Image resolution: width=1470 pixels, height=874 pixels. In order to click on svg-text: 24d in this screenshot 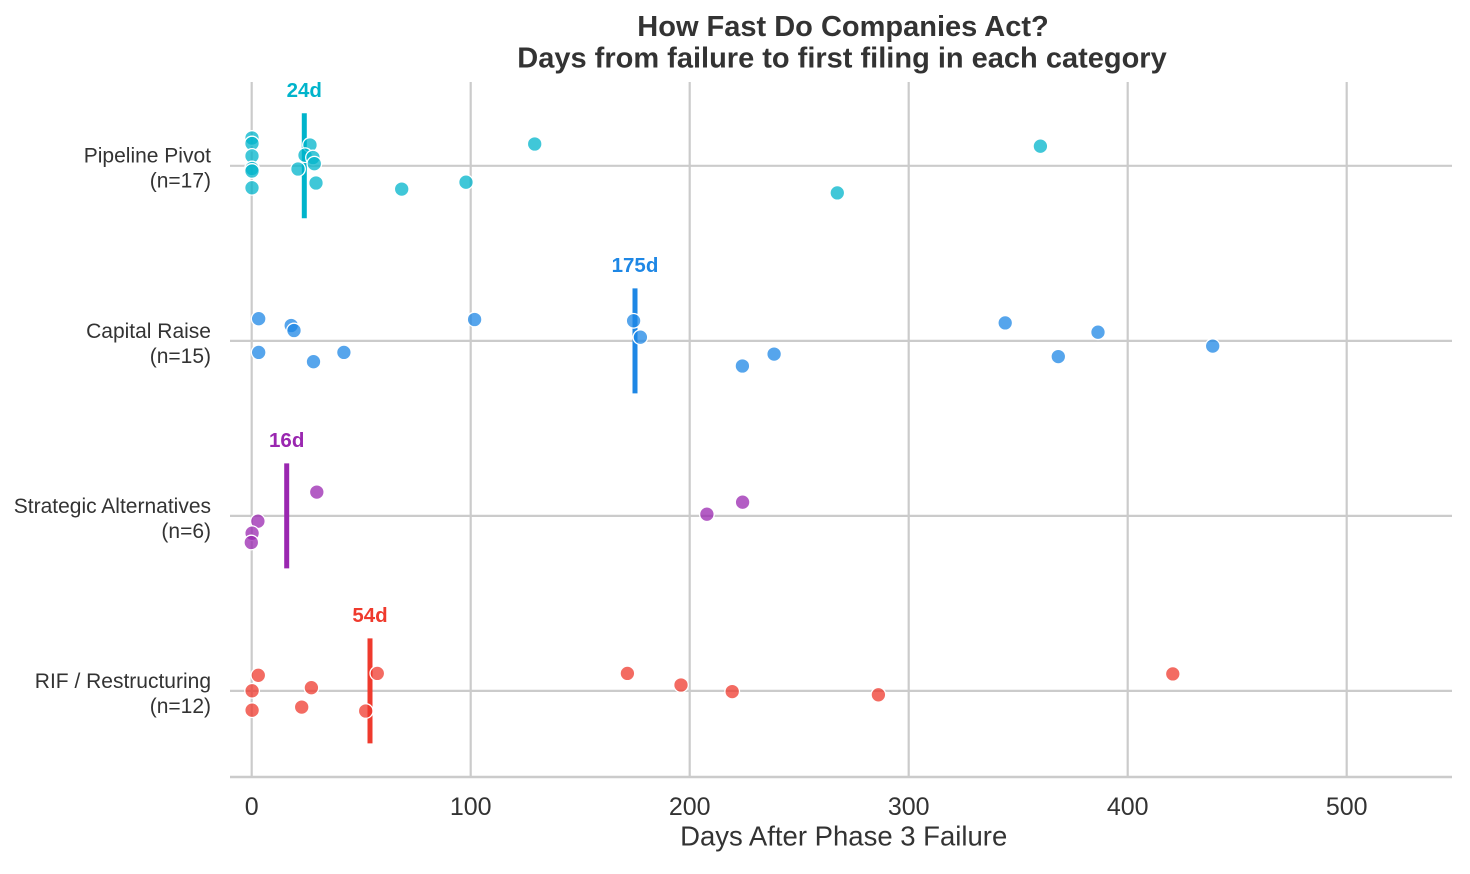, I will do `click(304, 90)`.